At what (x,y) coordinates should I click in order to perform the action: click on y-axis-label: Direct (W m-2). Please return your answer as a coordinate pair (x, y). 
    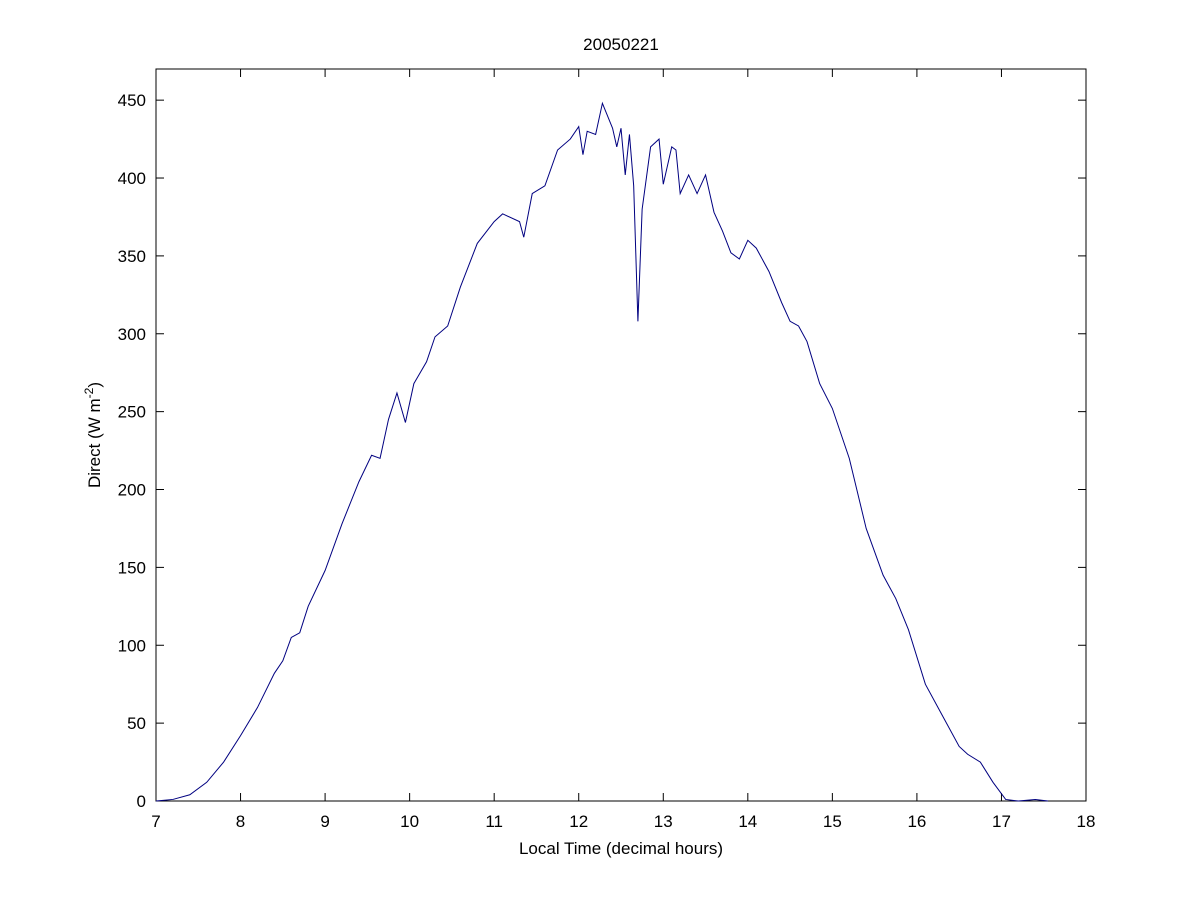
    Looking at the image, I should click on (93, 435).